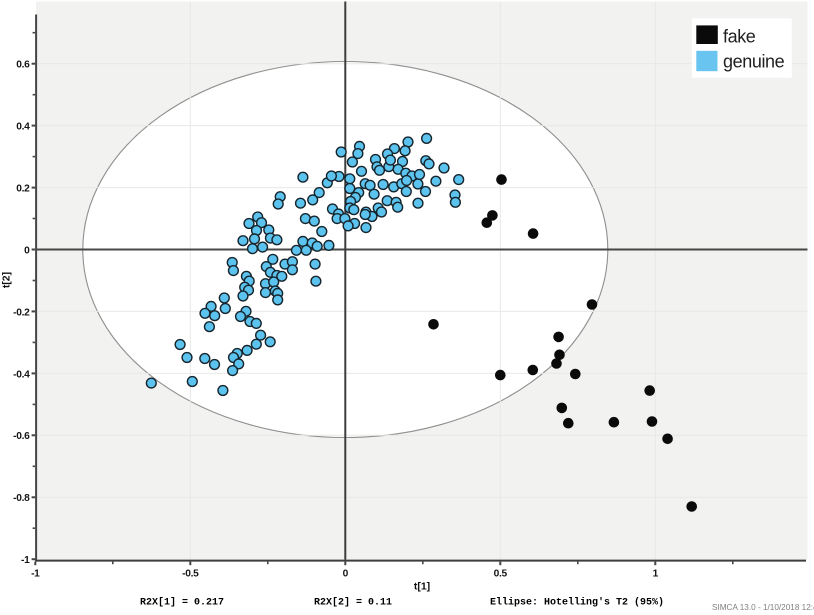 Image resolution: width=814 pixels, height=615 pixels. What do you see at coordinates (501, 573) in the screenshot?
I see `svg-text: 0.5` at bounding box center [501, 573].